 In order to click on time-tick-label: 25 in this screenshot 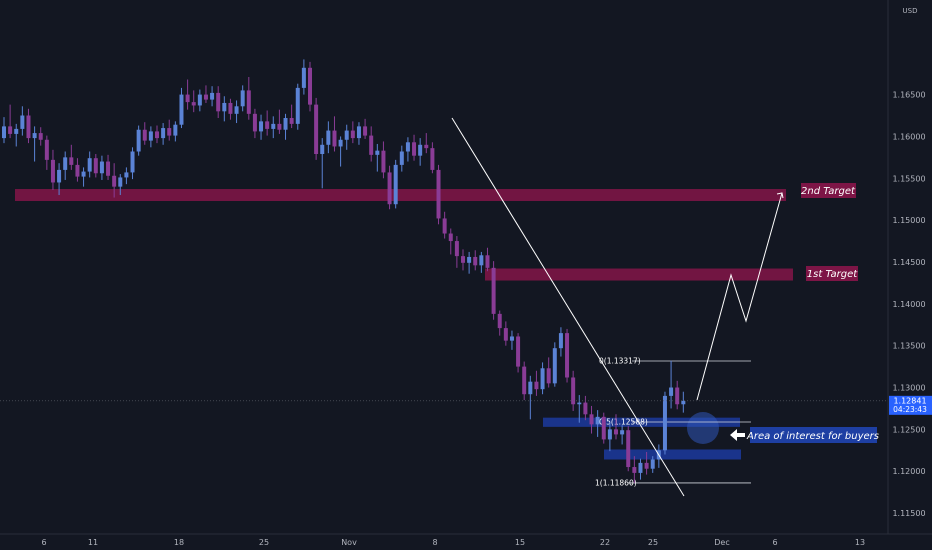, I will do `click(264, 542)`.